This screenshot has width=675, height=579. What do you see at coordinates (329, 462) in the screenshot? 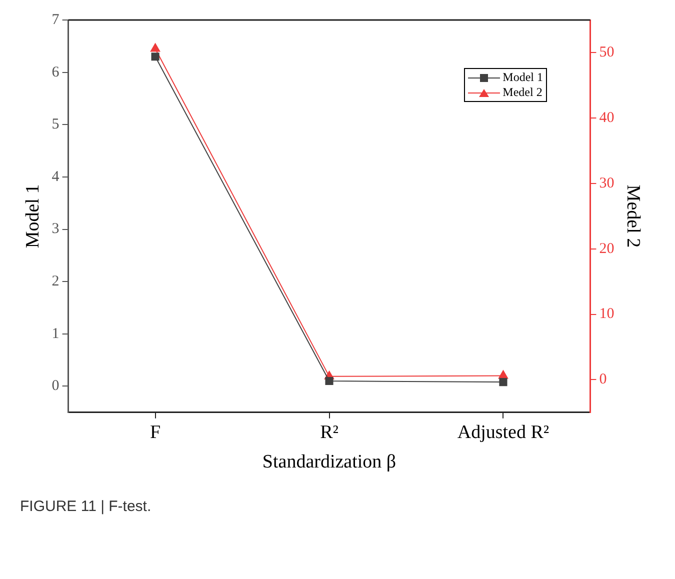
I see `x-axis-title: Standardization β` at bounding box center [329, 462].